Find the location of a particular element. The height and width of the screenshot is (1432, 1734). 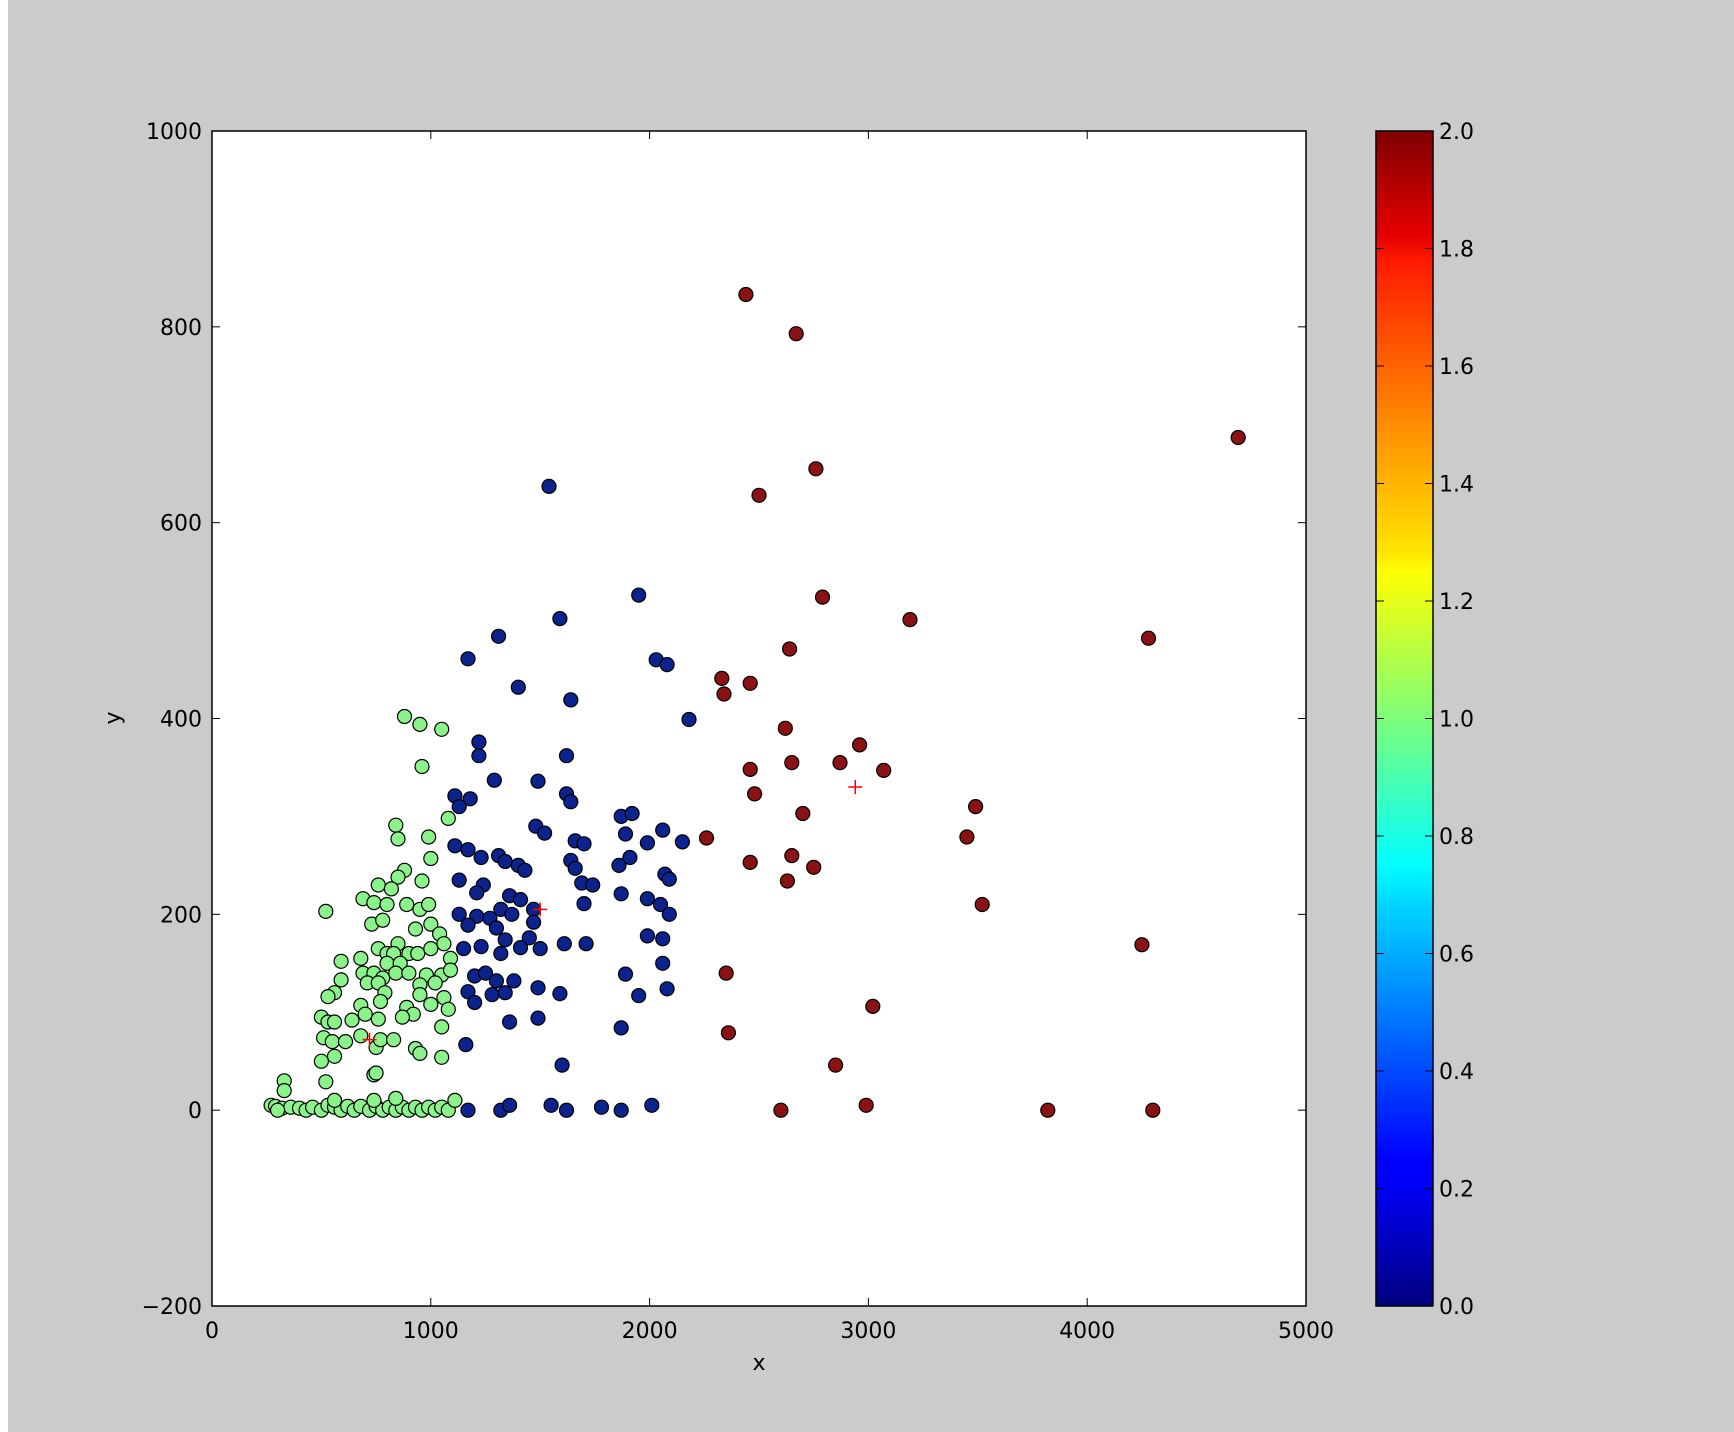

y-tick-label: 1000 is located at coordinates (174, 132).